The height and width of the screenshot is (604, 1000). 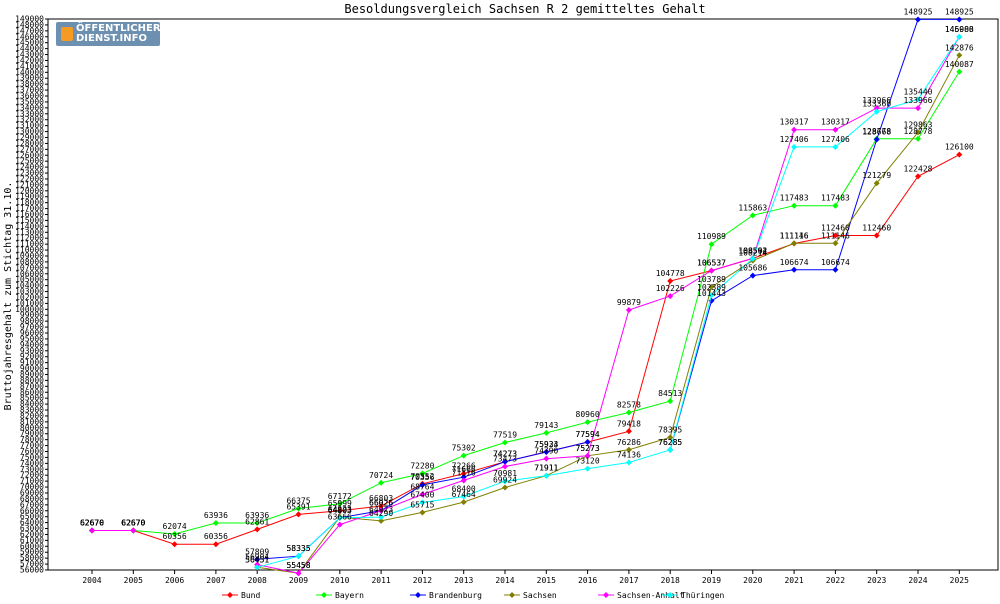 I want to click on y-tick-label: 92000, so click(x=32, y=356).